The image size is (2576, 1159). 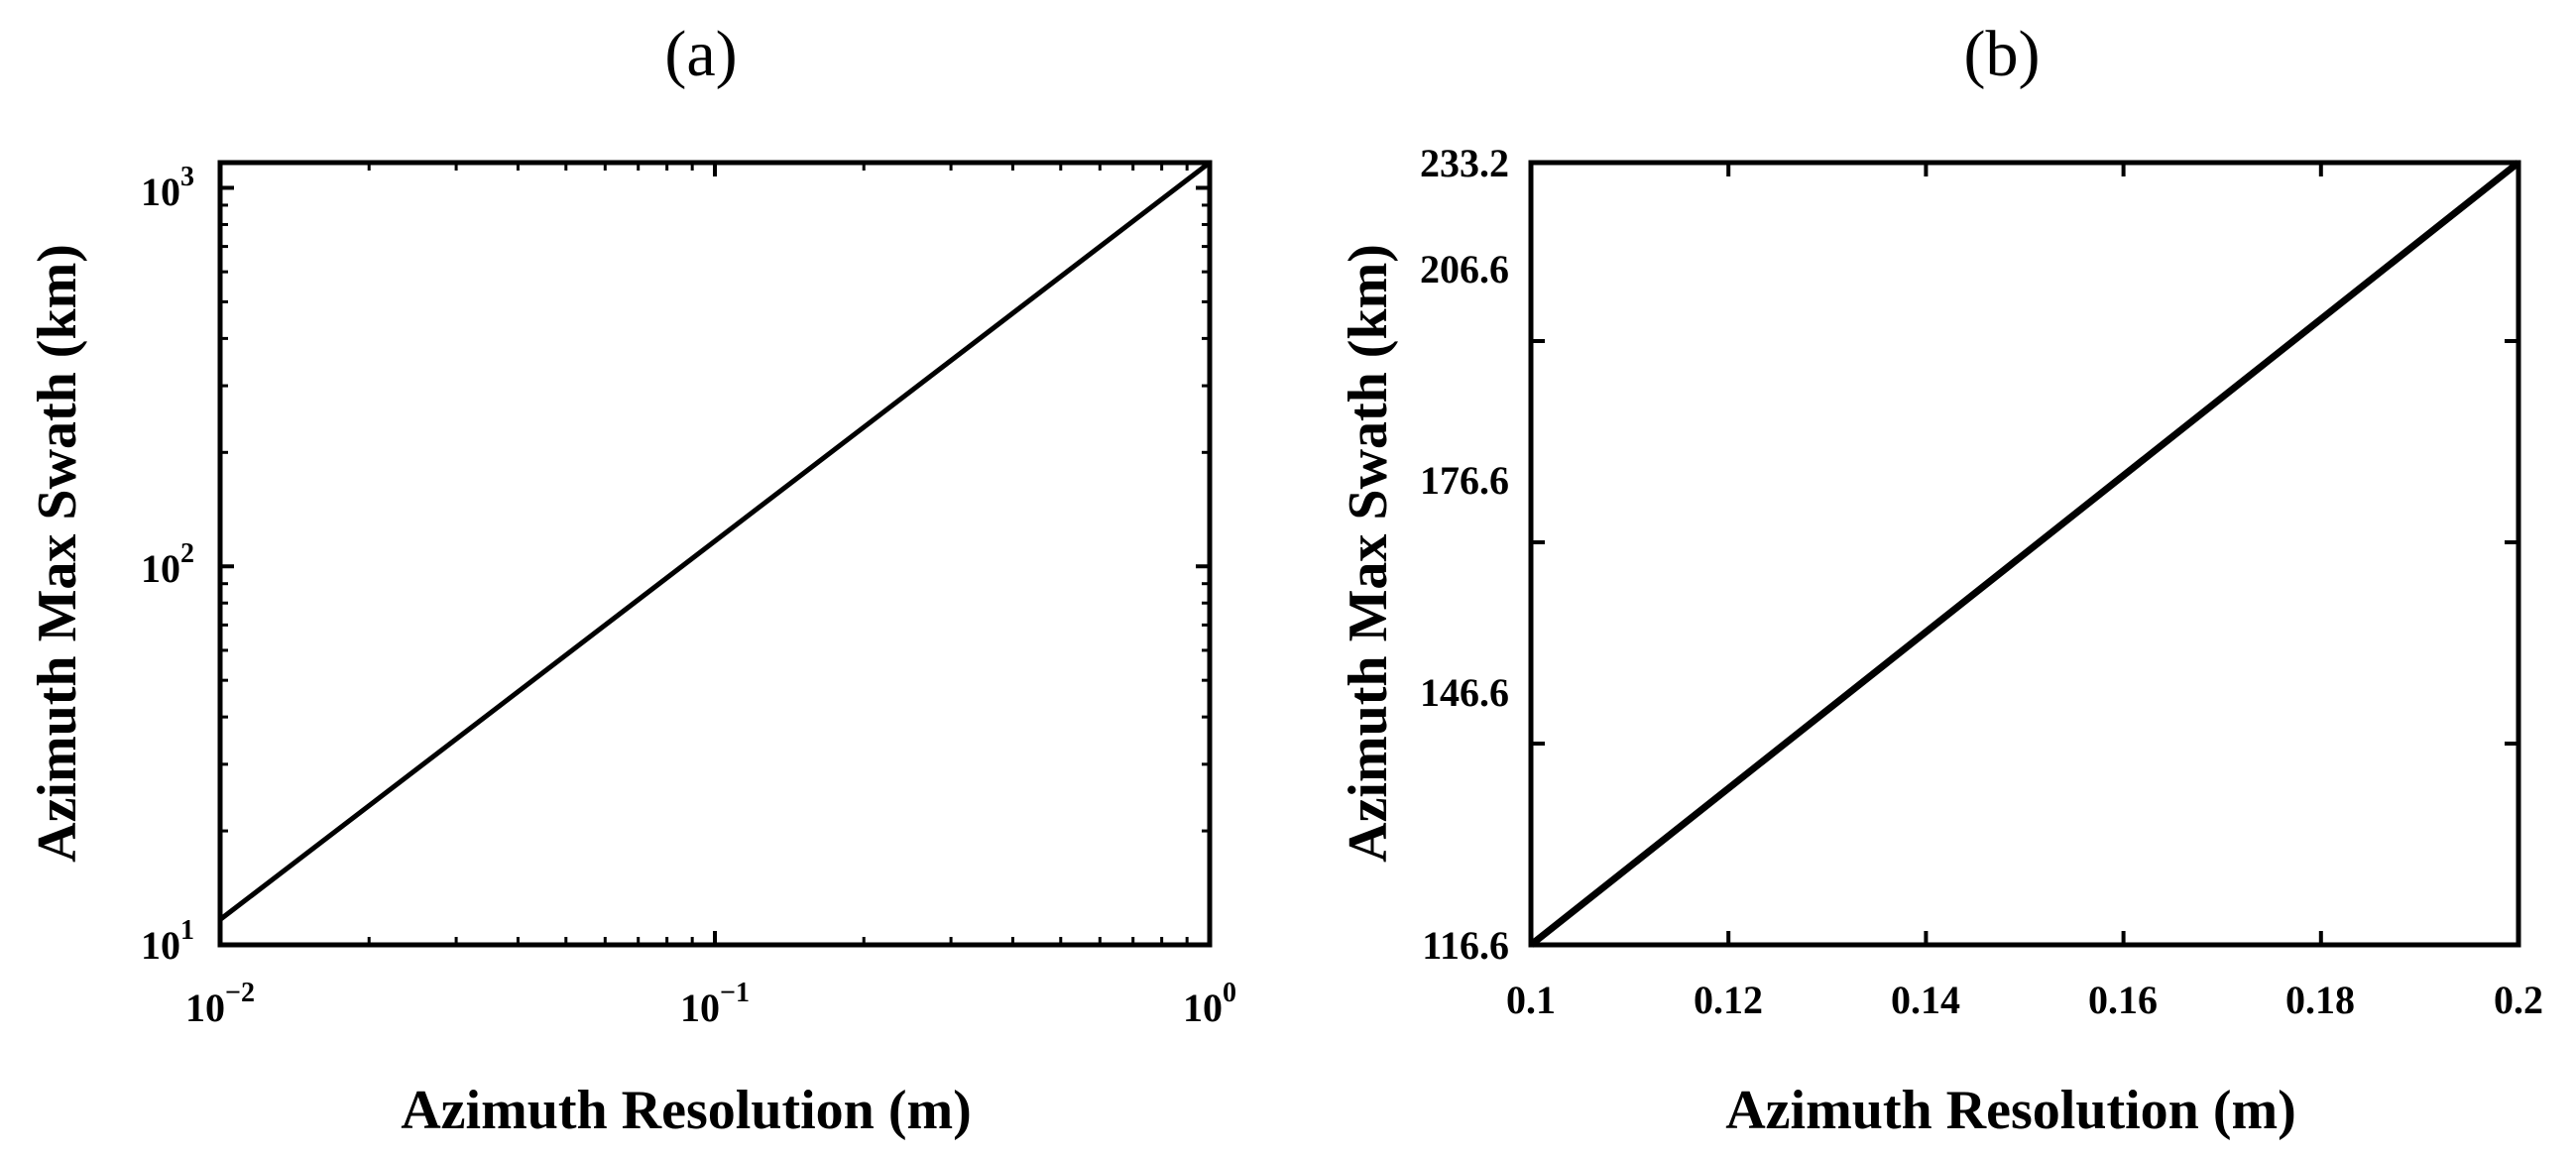 What do you see at coordinates (1464, 480) in the screenshot?
I see `panel-b-y-tick-label-2: 176.6` at bounding box center [1464, 480].